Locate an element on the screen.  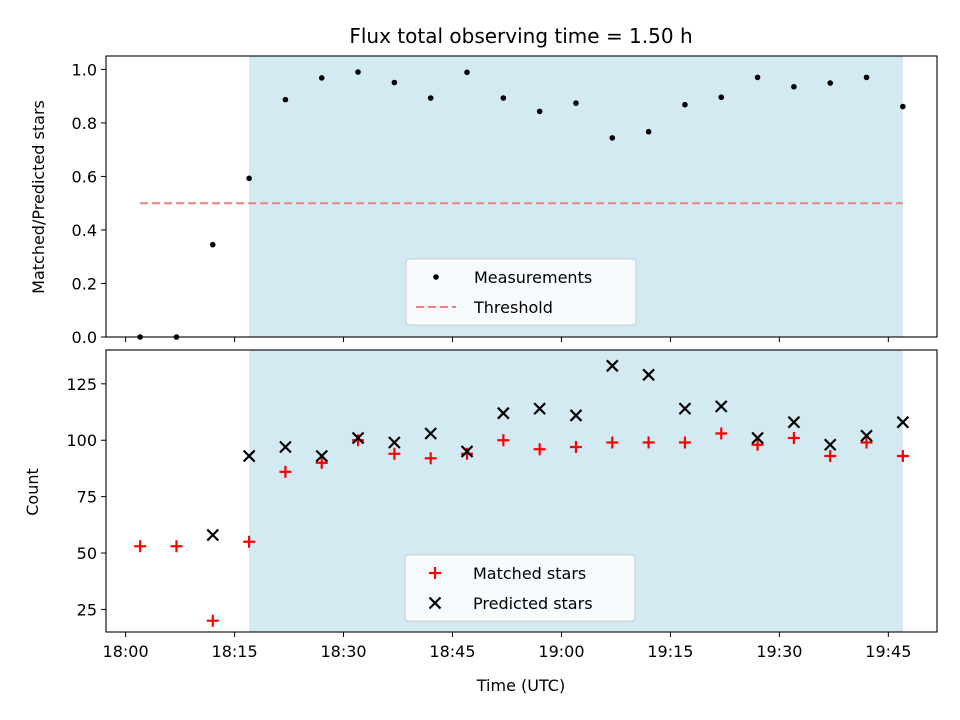
data-point-1-1-7-b is located at coordinates (467, 451).